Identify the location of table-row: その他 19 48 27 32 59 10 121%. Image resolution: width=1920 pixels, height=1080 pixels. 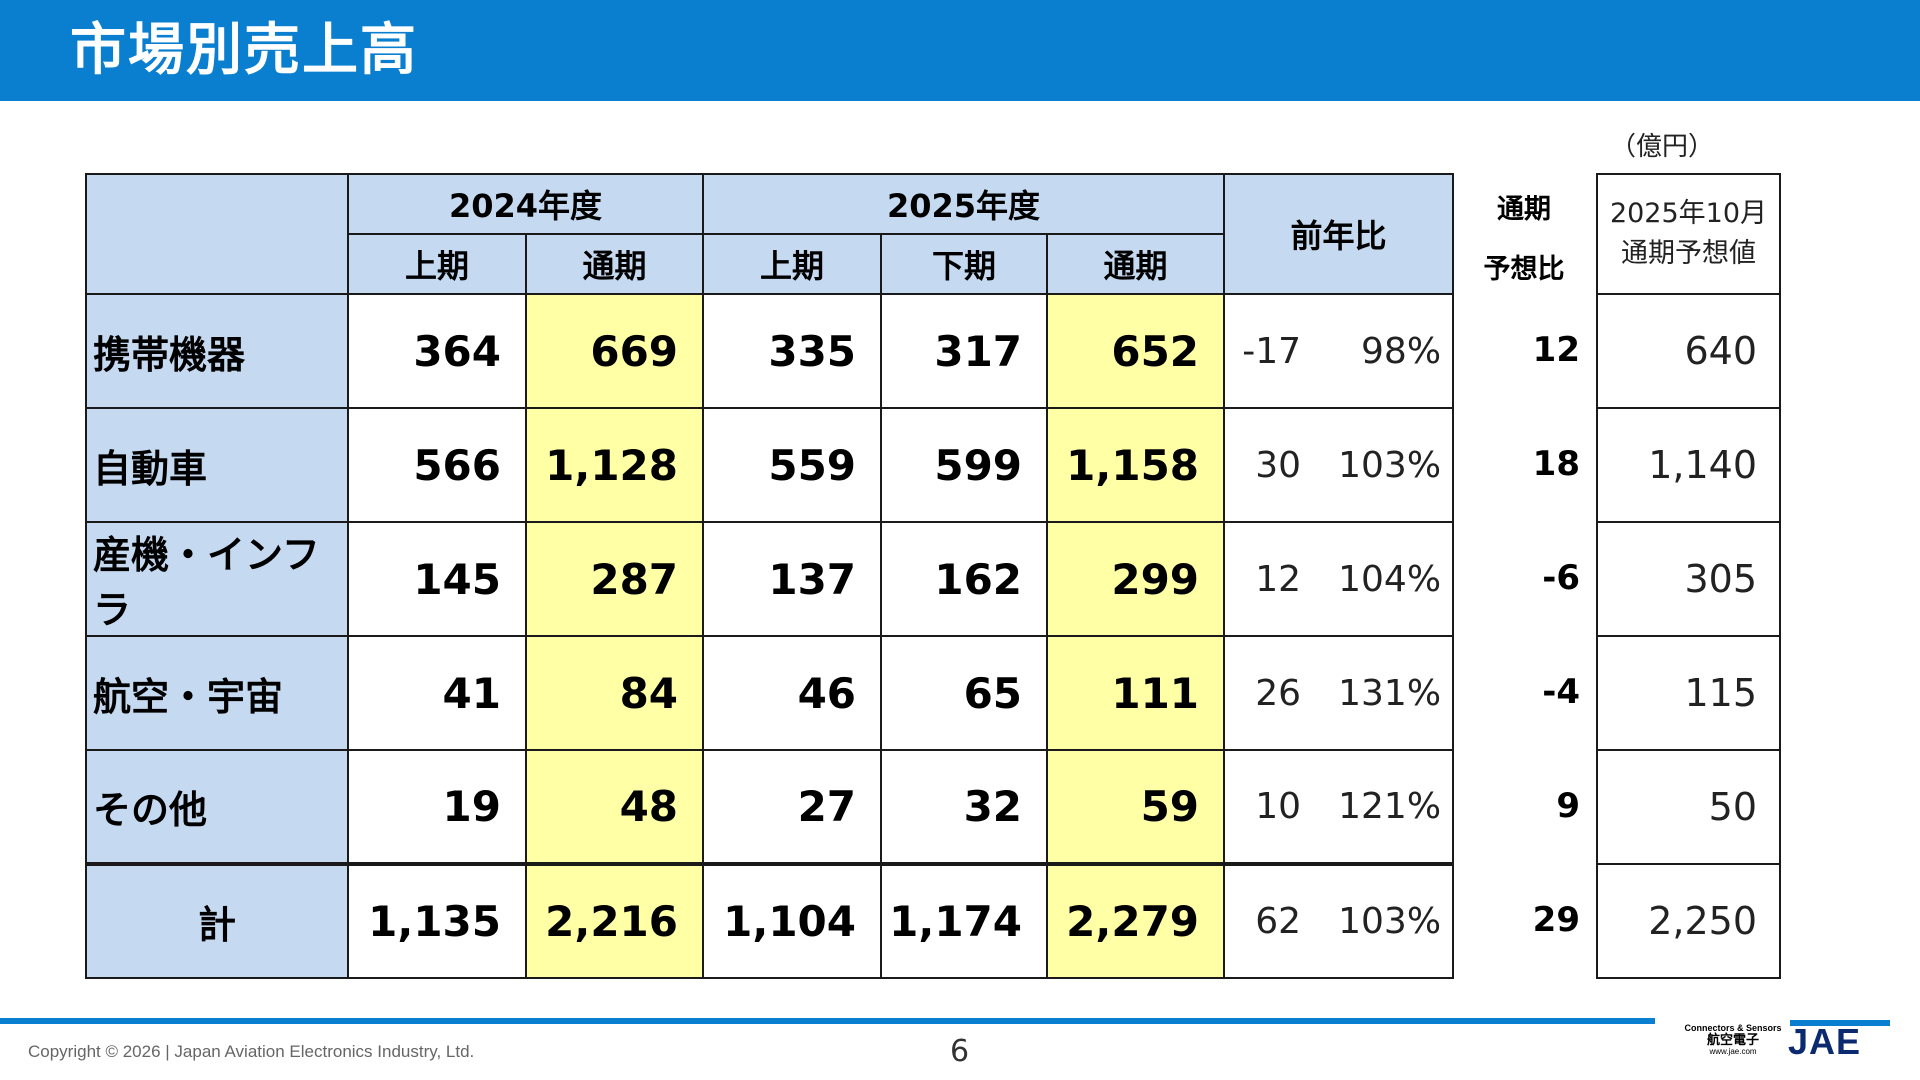
(770, 807).